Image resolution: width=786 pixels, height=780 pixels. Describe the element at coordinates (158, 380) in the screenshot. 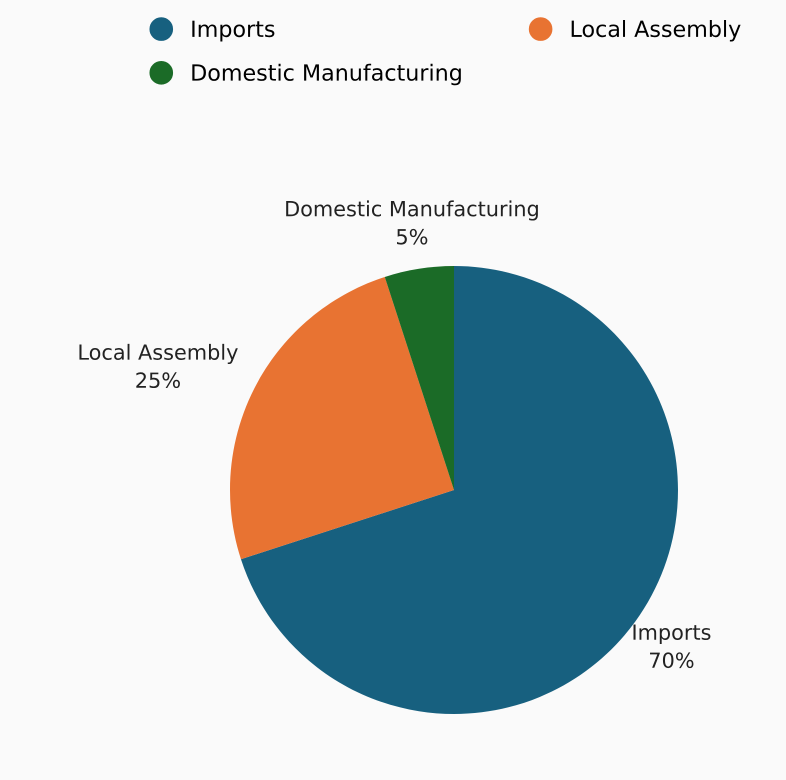

I see `data-label: 25%` at that location.